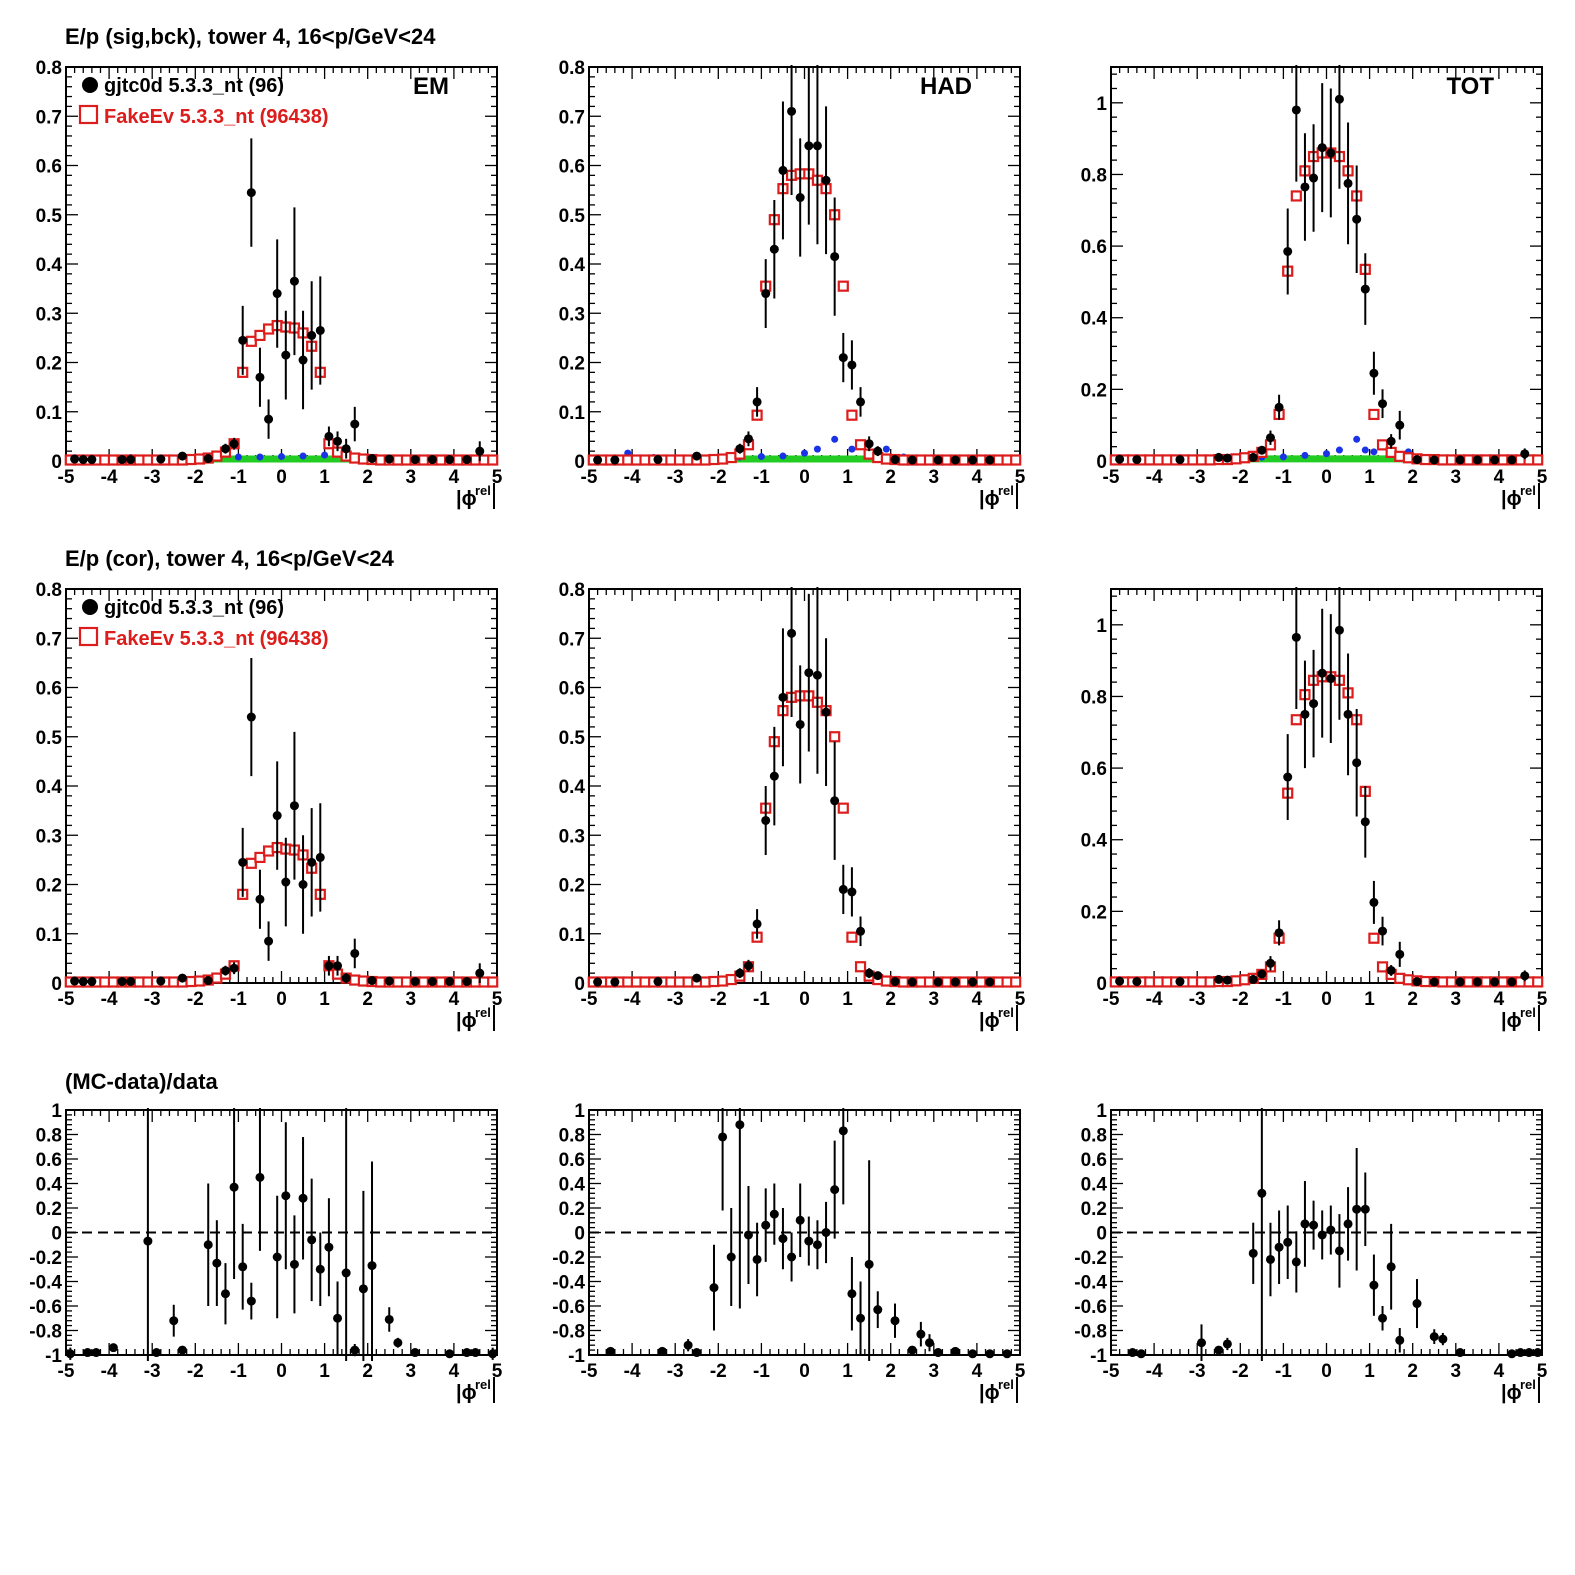  Describe the element at coordinates (809, 1234) in the screenshot. I see `markers-ratio-HAD` at that location.